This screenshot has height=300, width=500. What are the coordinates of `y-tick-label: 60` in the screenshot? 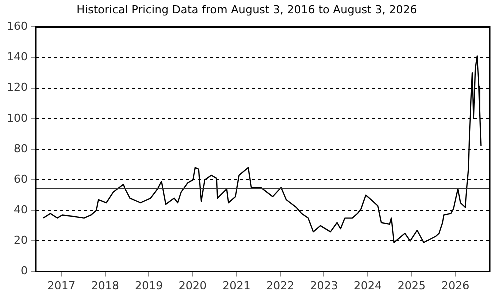 It's located at (21, 179).